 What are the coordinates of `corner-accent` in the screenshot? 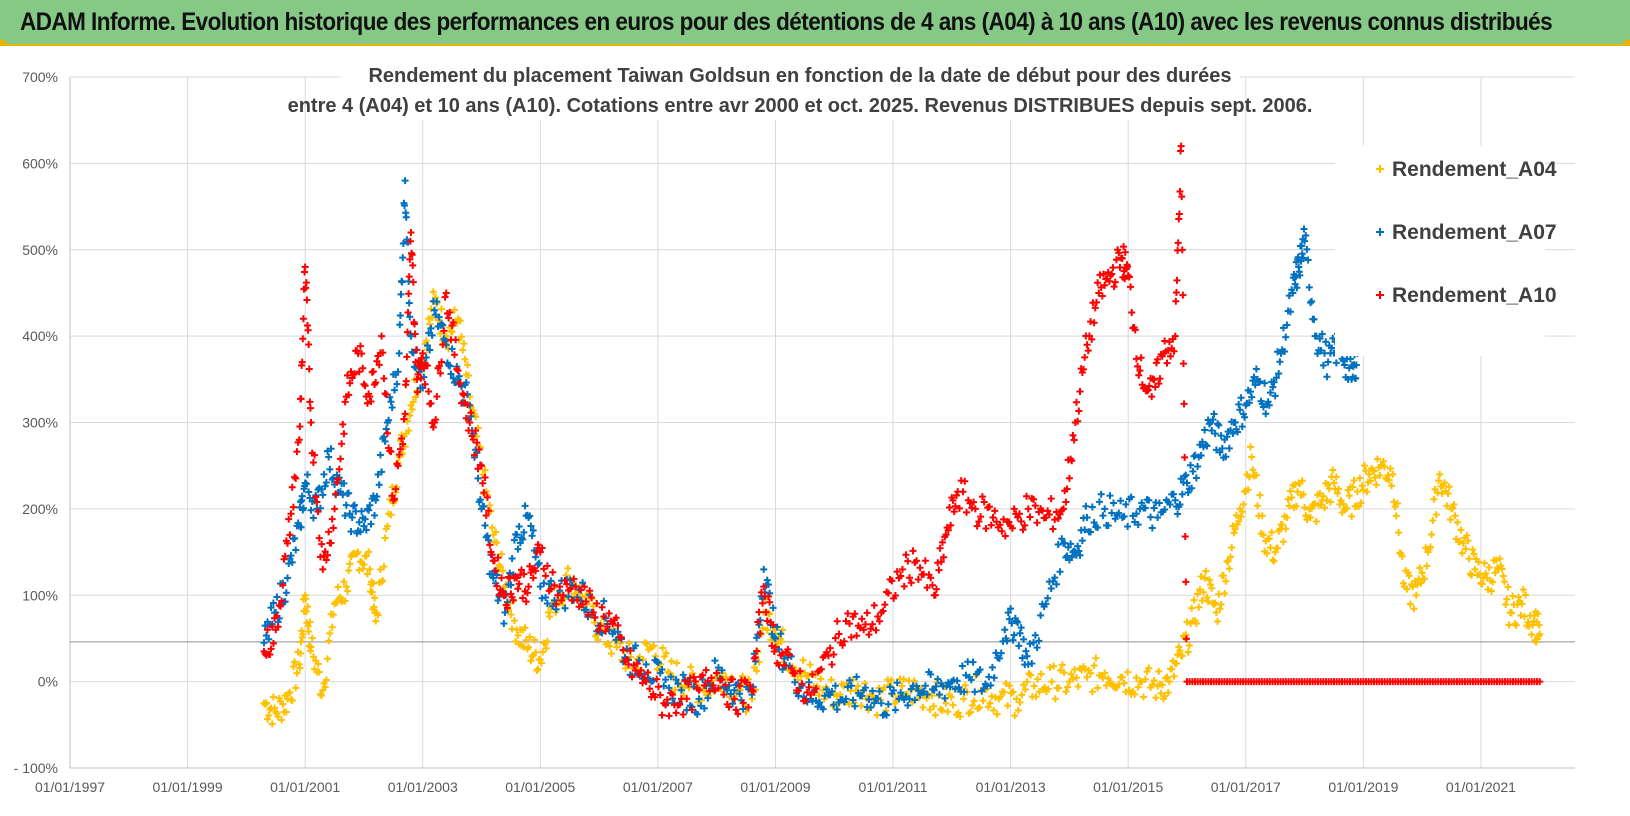 It's located at (1627, 43).